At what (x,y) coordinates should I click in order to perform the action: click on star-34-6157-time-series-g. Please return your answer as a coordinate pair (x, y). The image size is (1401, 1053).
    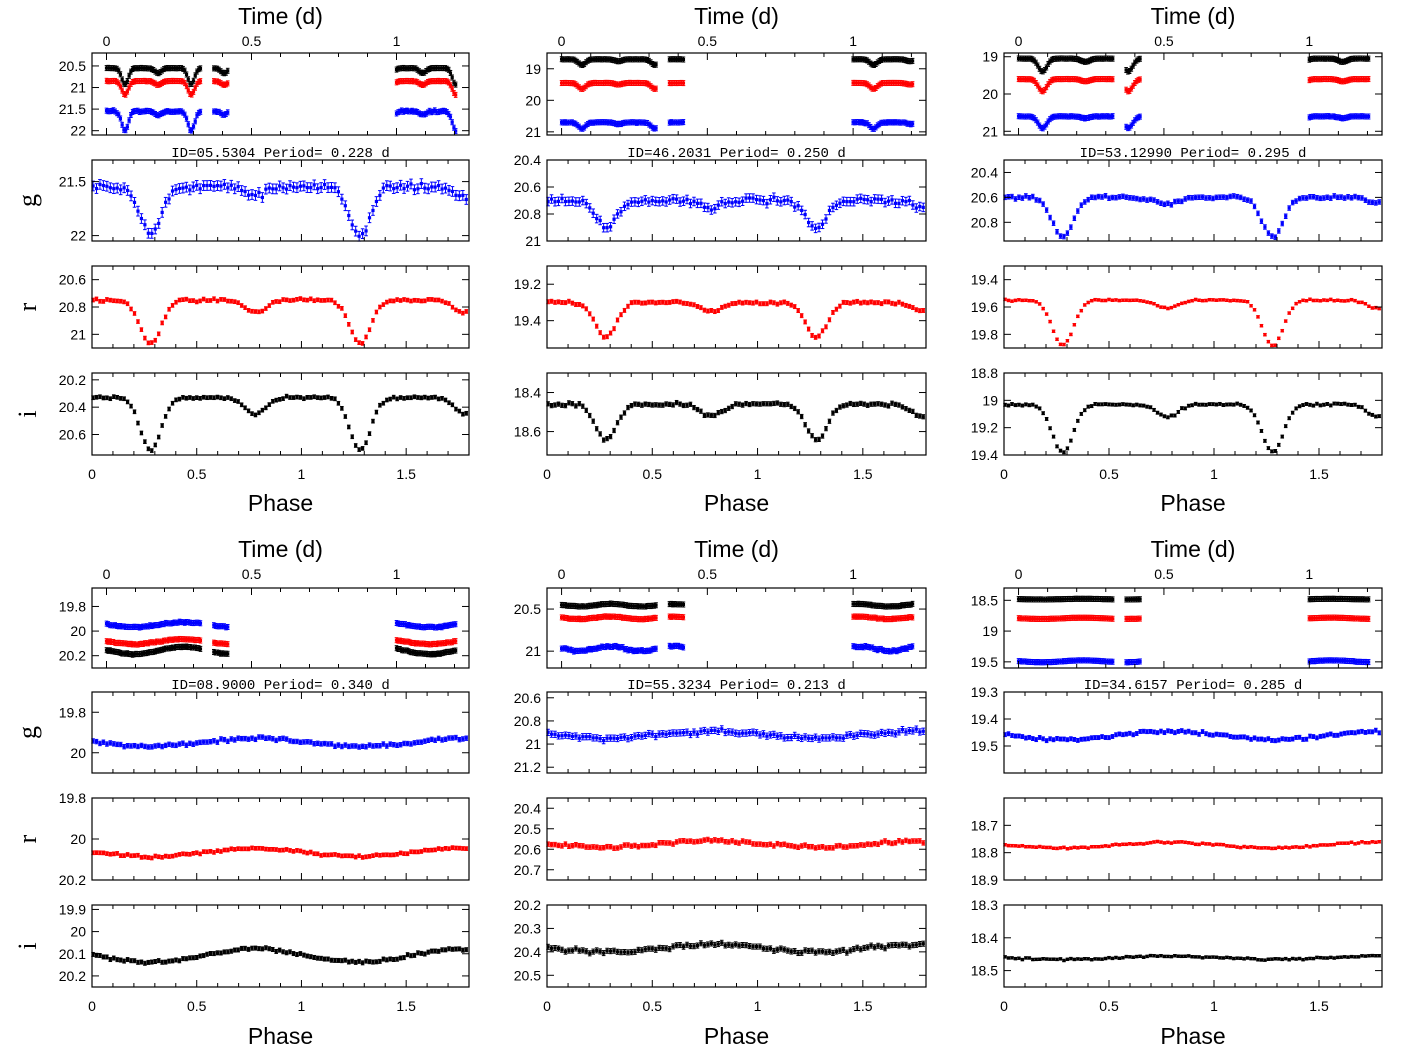
    Looking at the image, I should click on (1193, 661).